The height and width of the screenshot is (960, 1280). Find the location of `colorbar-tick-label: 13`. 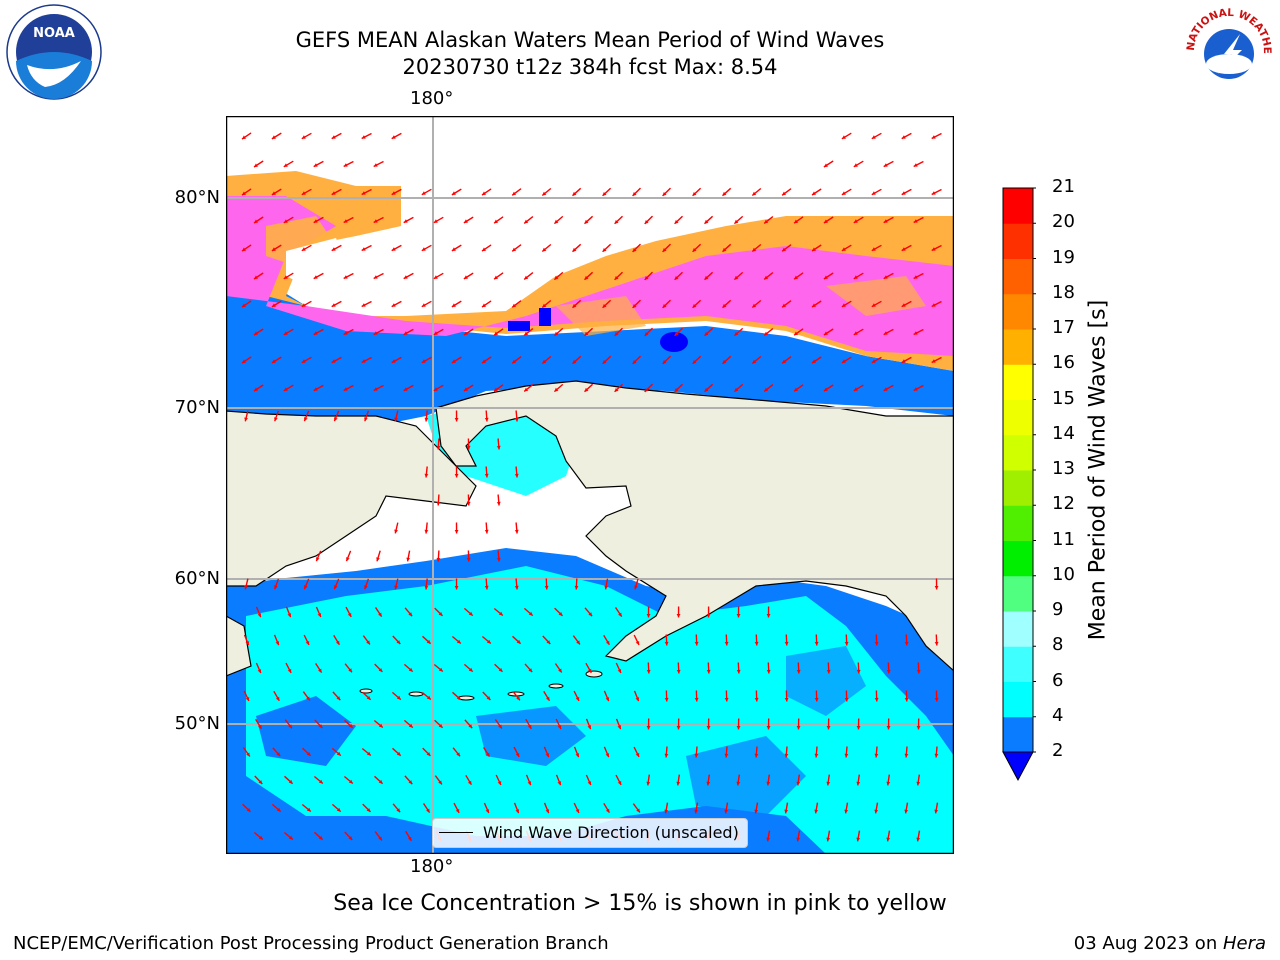

colorbar-tick-label: 13 is located at coordinates (1063, 468).